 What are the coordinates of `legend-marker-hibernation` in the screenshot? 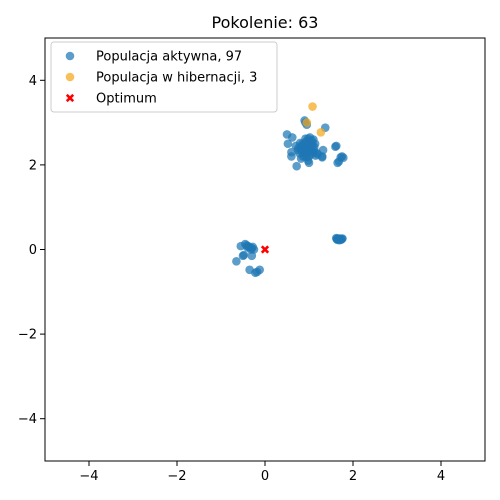 It's located at (70, 77).